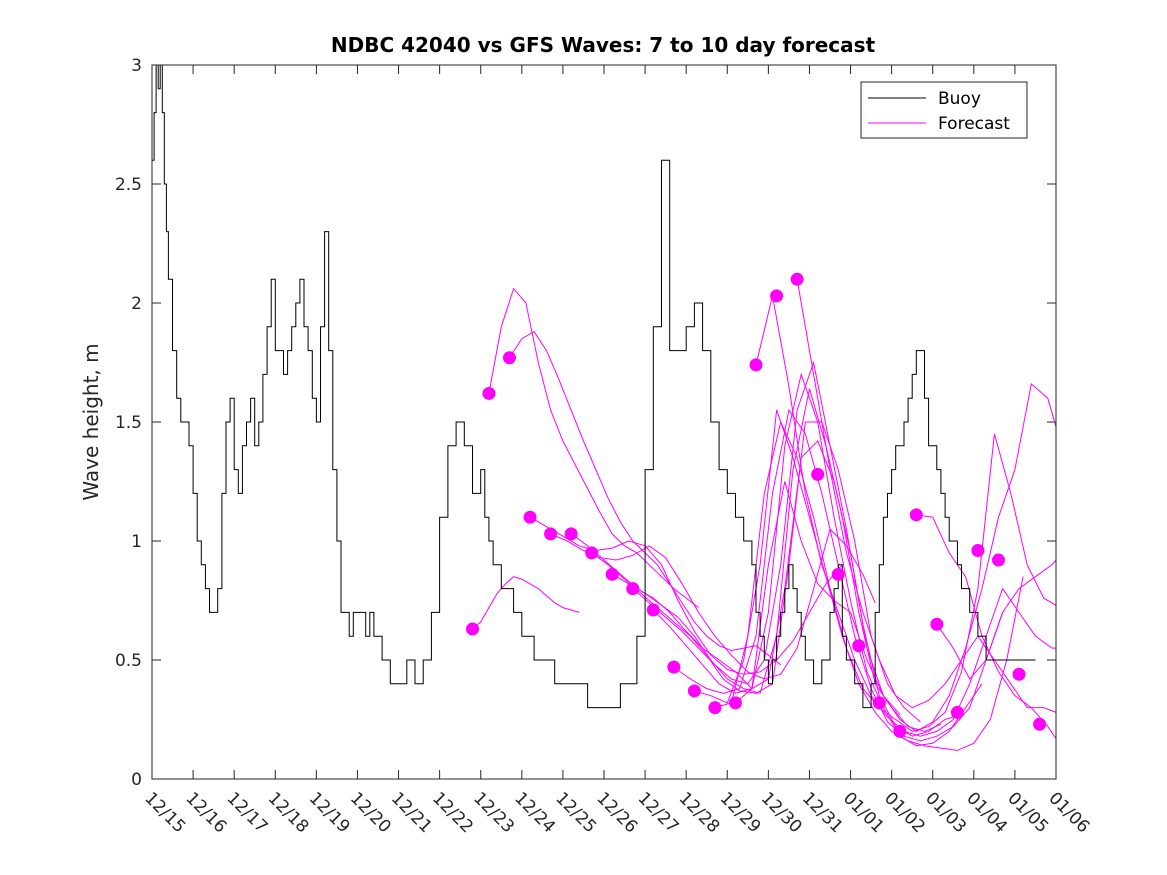 The image size is (1167, 875). Describe the element at coordinates (247, 812) in the screenshot. I see `x-tick-label: 12/17` at that location.